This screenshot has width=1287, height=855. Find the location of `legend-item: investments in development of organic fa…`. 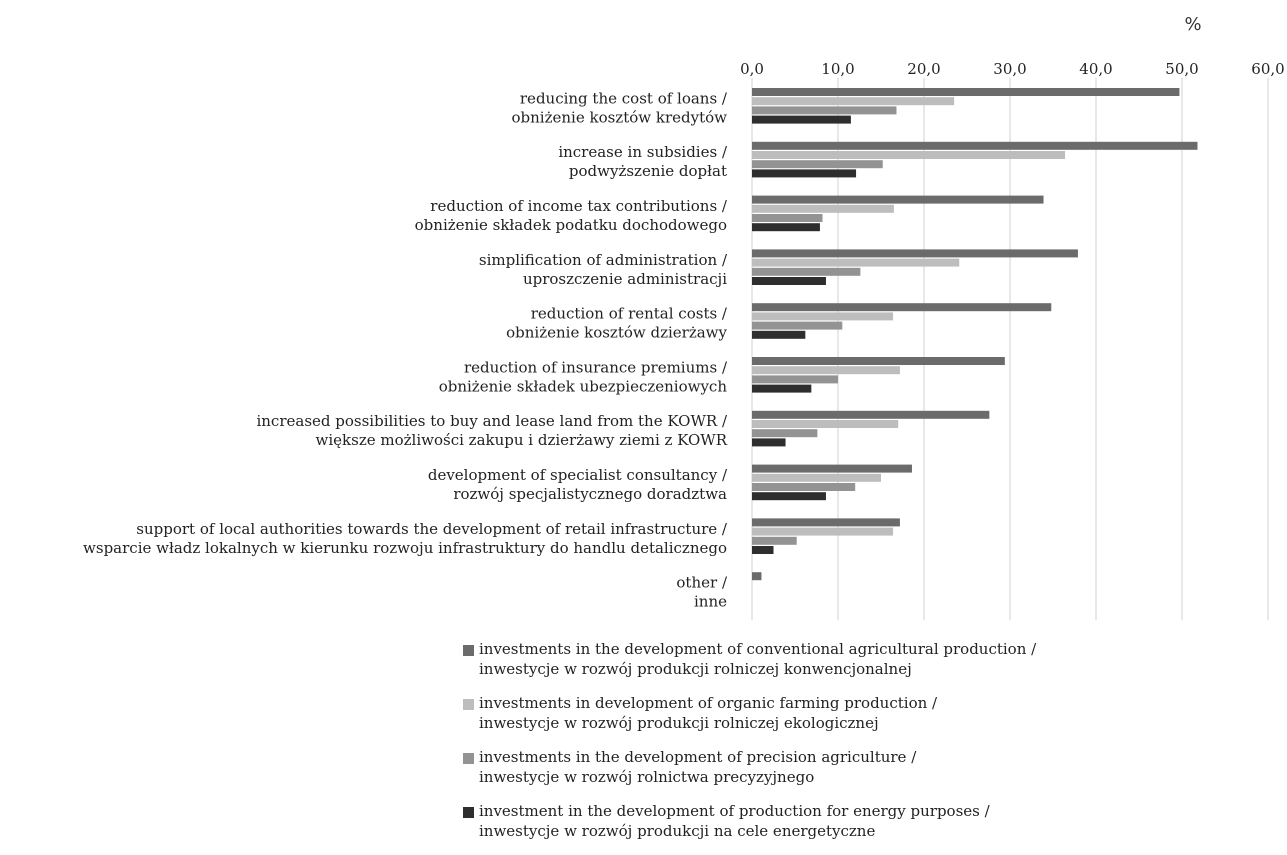

legend-item: investments in development of organic fa… is located at coordinates (853, 713).